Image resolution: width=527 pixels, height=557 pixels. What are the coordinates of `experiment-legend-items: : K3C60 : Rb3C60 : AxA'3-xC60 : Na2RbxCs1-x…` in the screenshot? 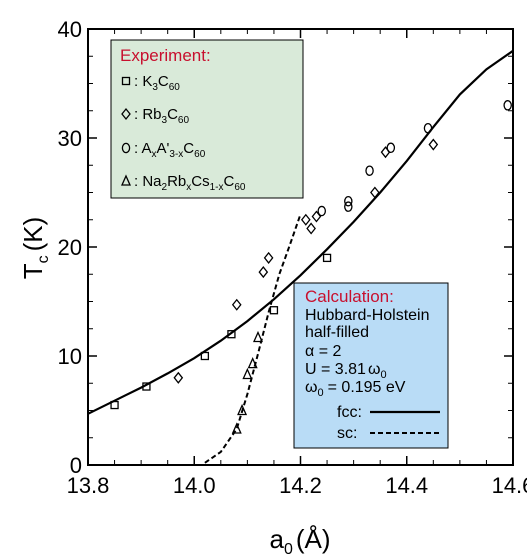 It's located at (183, 133).